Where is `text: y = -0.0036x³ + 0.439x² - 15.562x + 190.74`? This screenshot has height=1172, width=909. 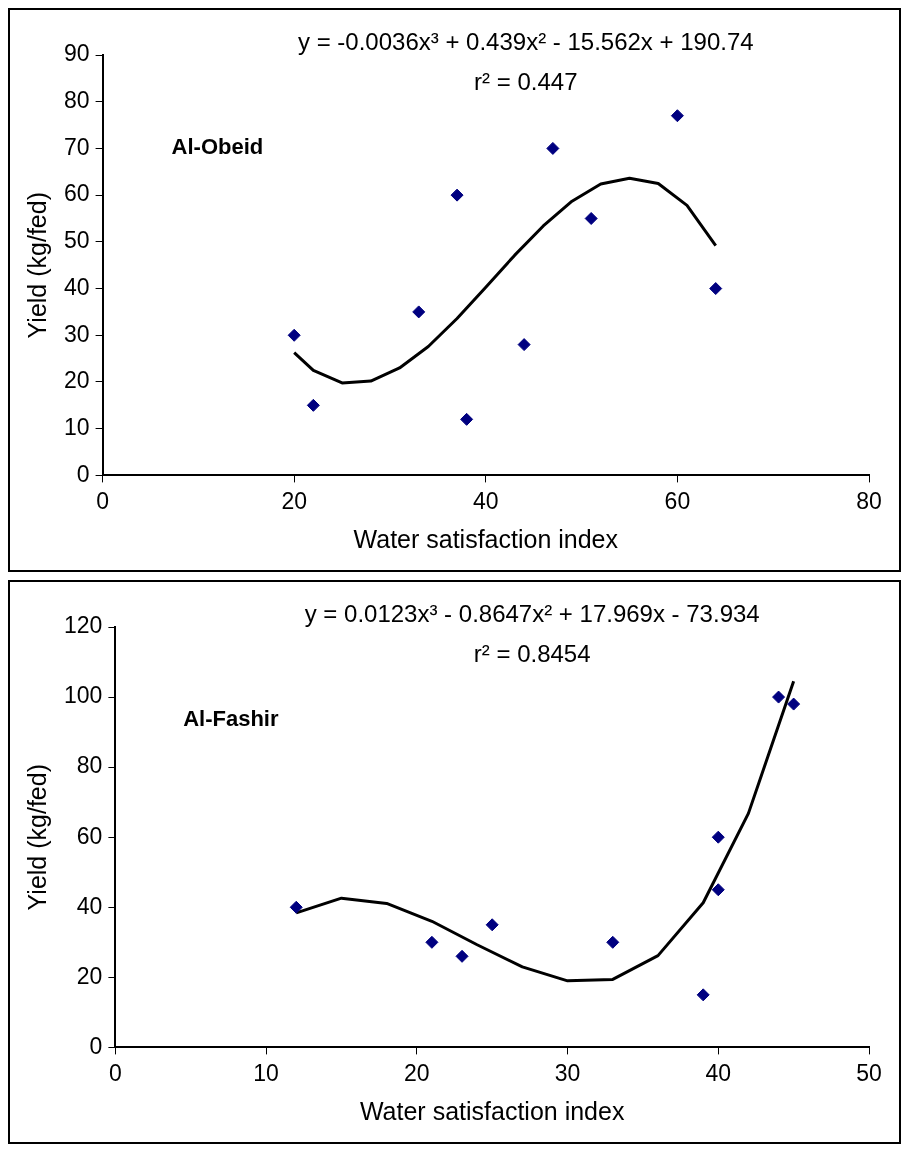 text: y = -0.0036x³ + 0.439x² - 15.562x + 190.74 is located at coordinates (525, 41).